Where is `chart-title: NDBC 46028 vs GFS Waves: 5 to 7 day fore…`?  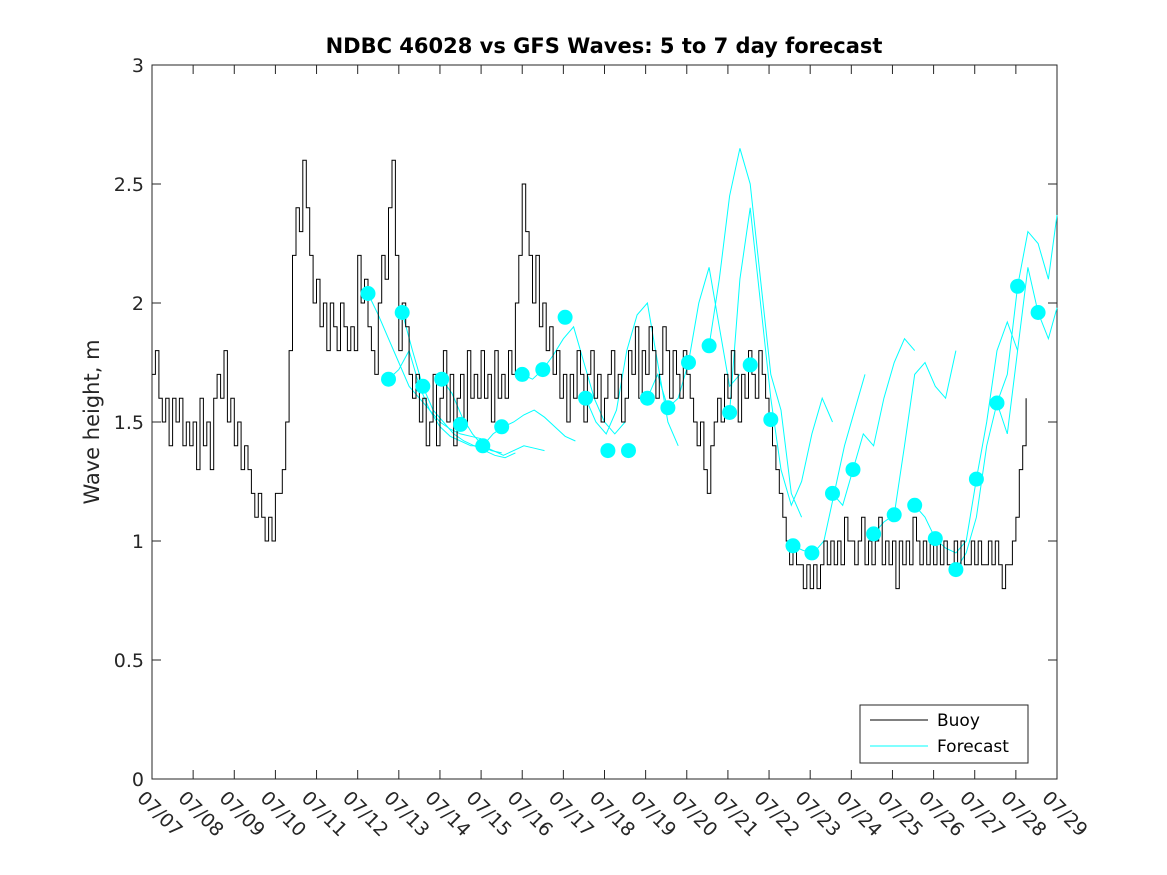 chart-title: NDBC 46028 vs GFS Waves: 5 to 7 day fore… is located at coordinates (604, 46).